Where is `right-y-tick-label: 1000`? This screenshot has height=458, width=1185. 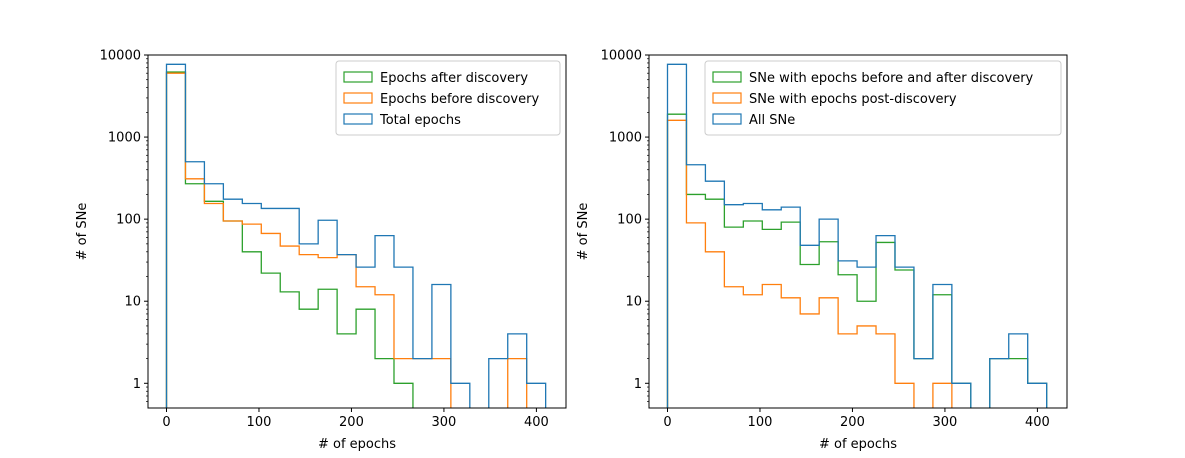 right-y-tick-label: 1000 is located at coordinates (625, 138).